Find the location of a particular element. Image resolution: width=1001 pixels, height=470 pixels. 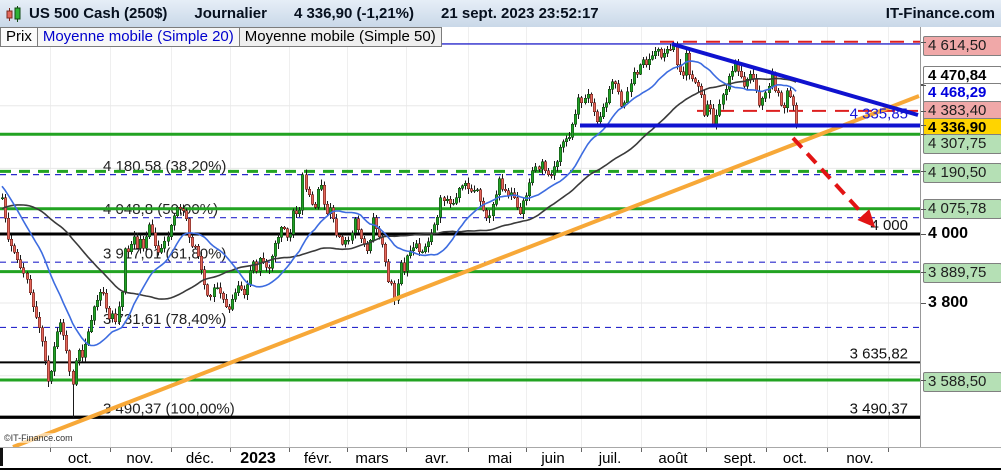

month-label: juin is located at coordinates (553, 458).